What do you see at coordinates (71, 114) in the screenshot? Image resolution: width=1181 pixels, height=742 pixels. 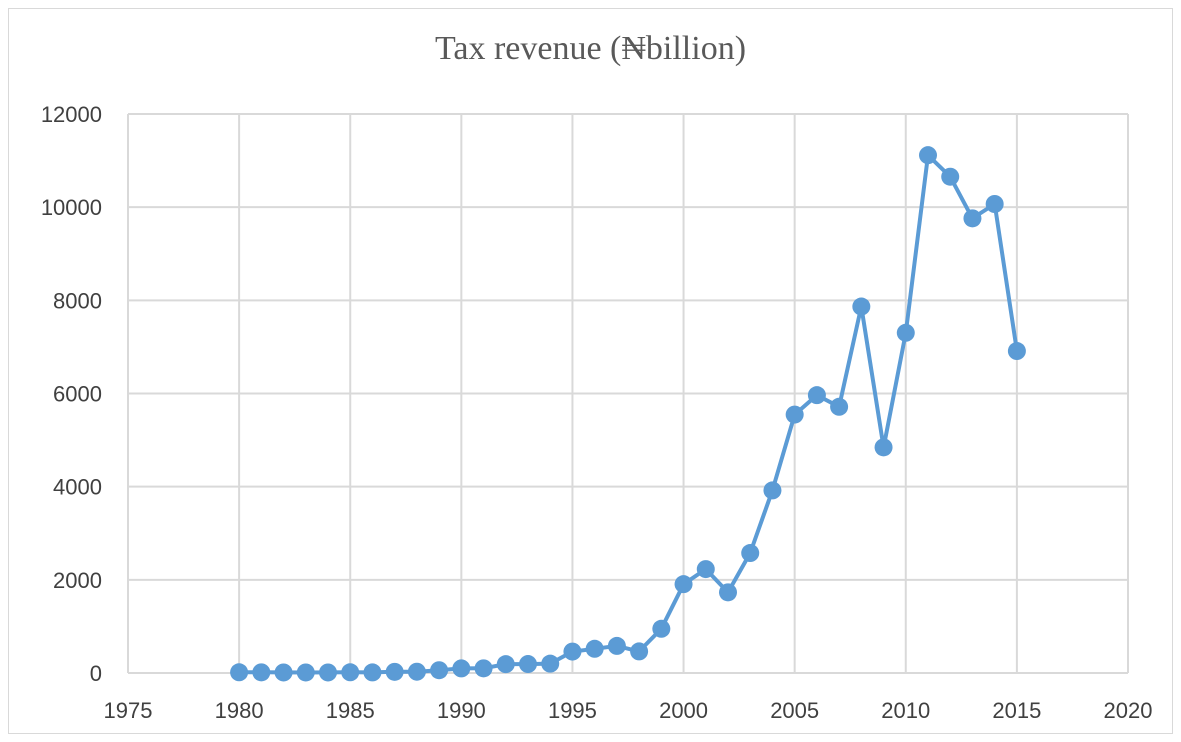 I see `y-tick-label: 12000` at bounding box center [71, 114].